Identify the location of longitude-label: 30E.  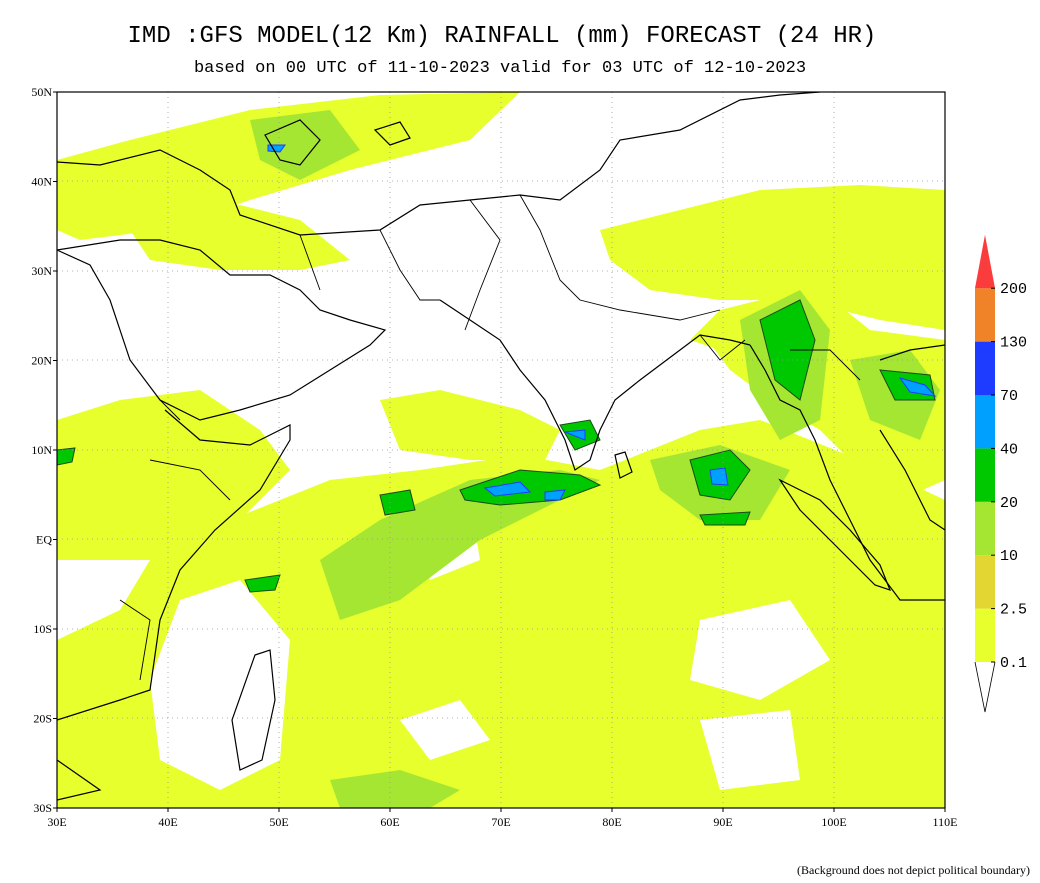
(56, 822).